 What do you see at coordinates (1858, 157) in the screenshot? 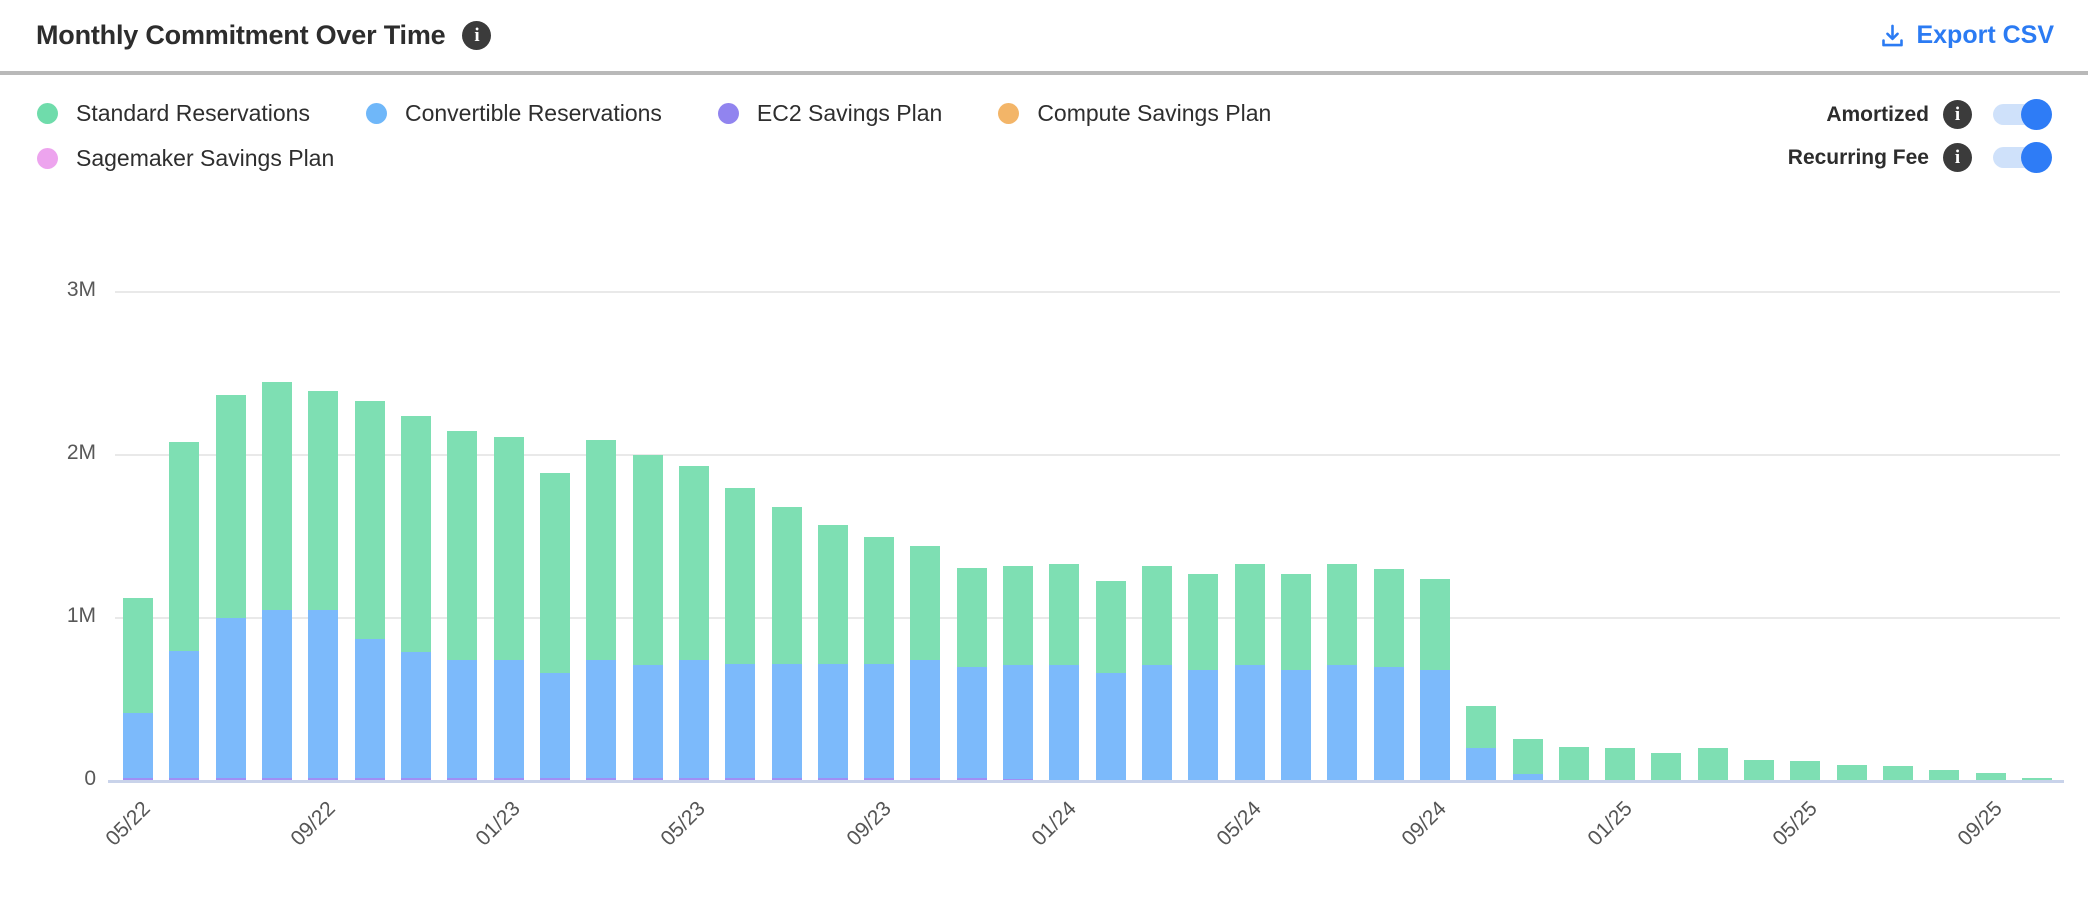
I see `recurring-fee-label: Recurring Fee` at bounding box center [1858, 157].